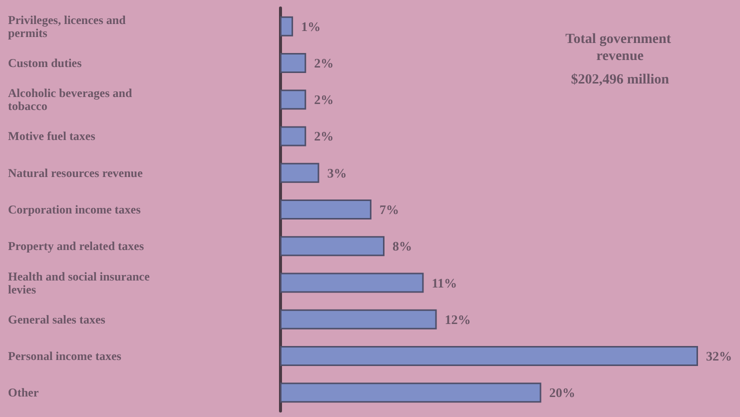 This screenshot has width=740, height=417. Describe the element at coordinates (620, 48) in the screenshot. I see `text: Total government revenue` at that location.